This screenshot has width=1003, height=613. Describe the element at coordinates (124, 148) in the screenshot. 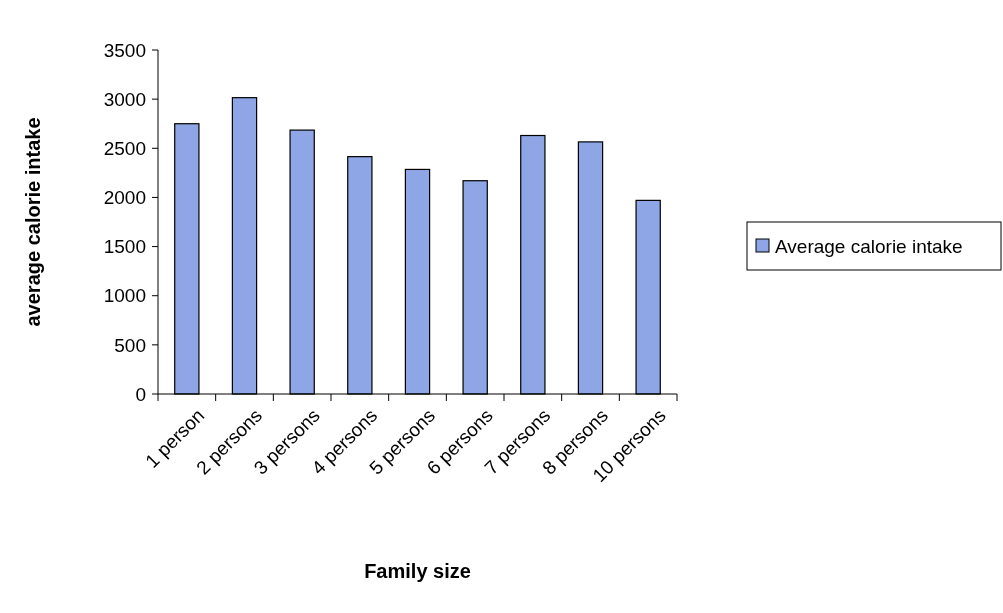

I see `y-tick-label: 2500` at that location.